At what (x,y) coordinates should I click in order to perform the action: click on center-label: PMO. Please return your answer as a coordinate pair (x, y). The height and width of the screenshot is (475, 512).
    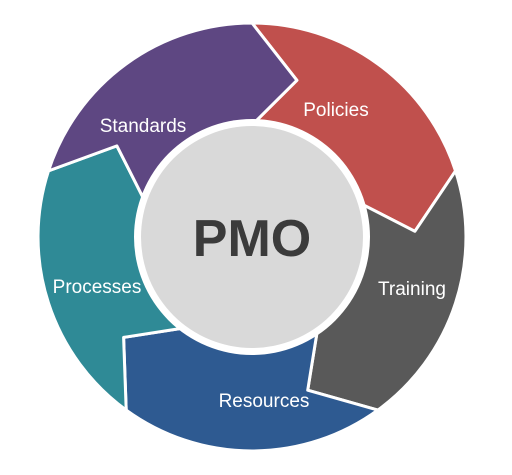
    Looking at the image, I should click on (252, 239).